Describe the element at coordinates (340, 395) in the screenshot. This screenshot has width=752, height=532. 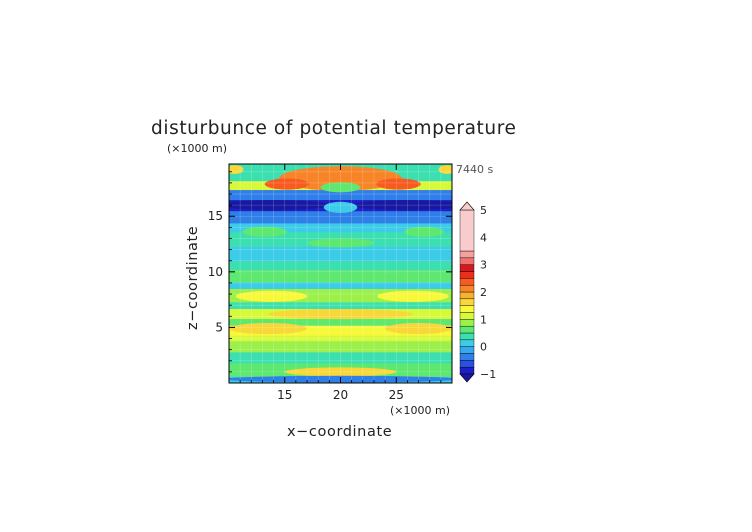
I see `x-tick-label: 20` at that location.